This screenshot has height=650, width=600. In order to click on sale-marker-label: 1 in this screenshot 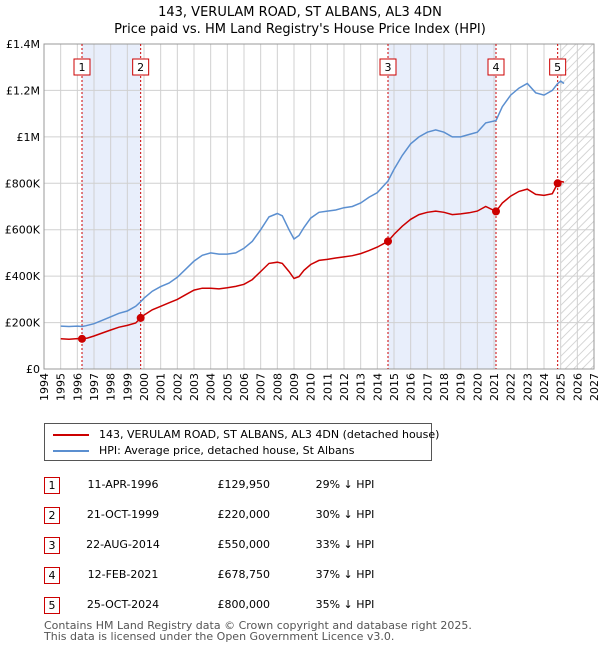, I will do `click(82, 67)`.